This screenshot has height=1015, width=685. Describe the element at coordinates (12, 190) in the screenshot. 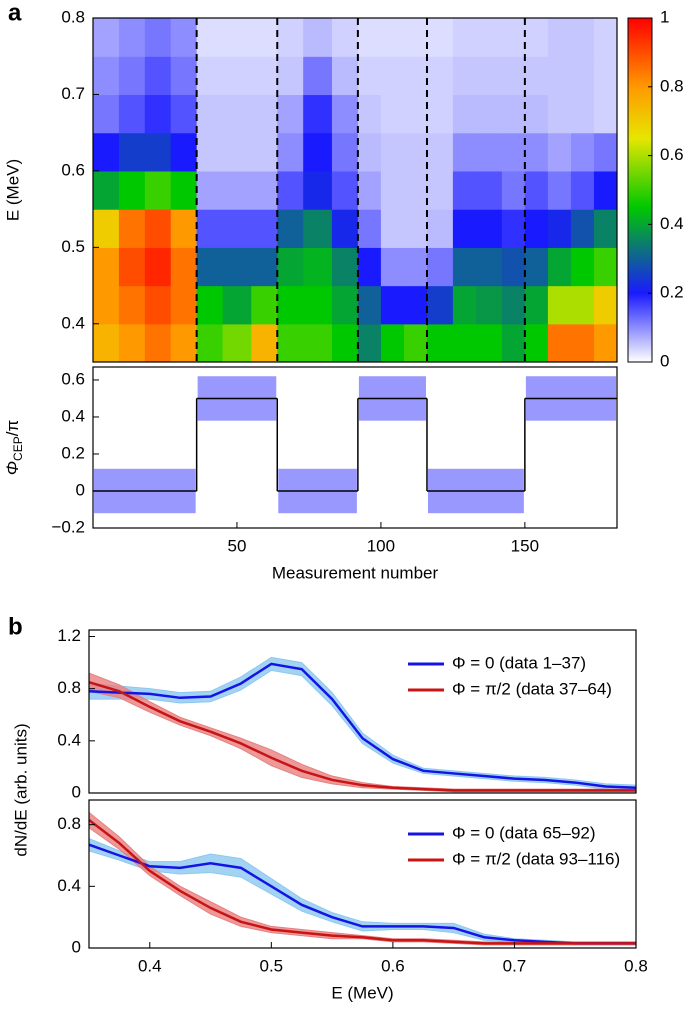

I see `y-axis-label: E (MeV)` at that location.